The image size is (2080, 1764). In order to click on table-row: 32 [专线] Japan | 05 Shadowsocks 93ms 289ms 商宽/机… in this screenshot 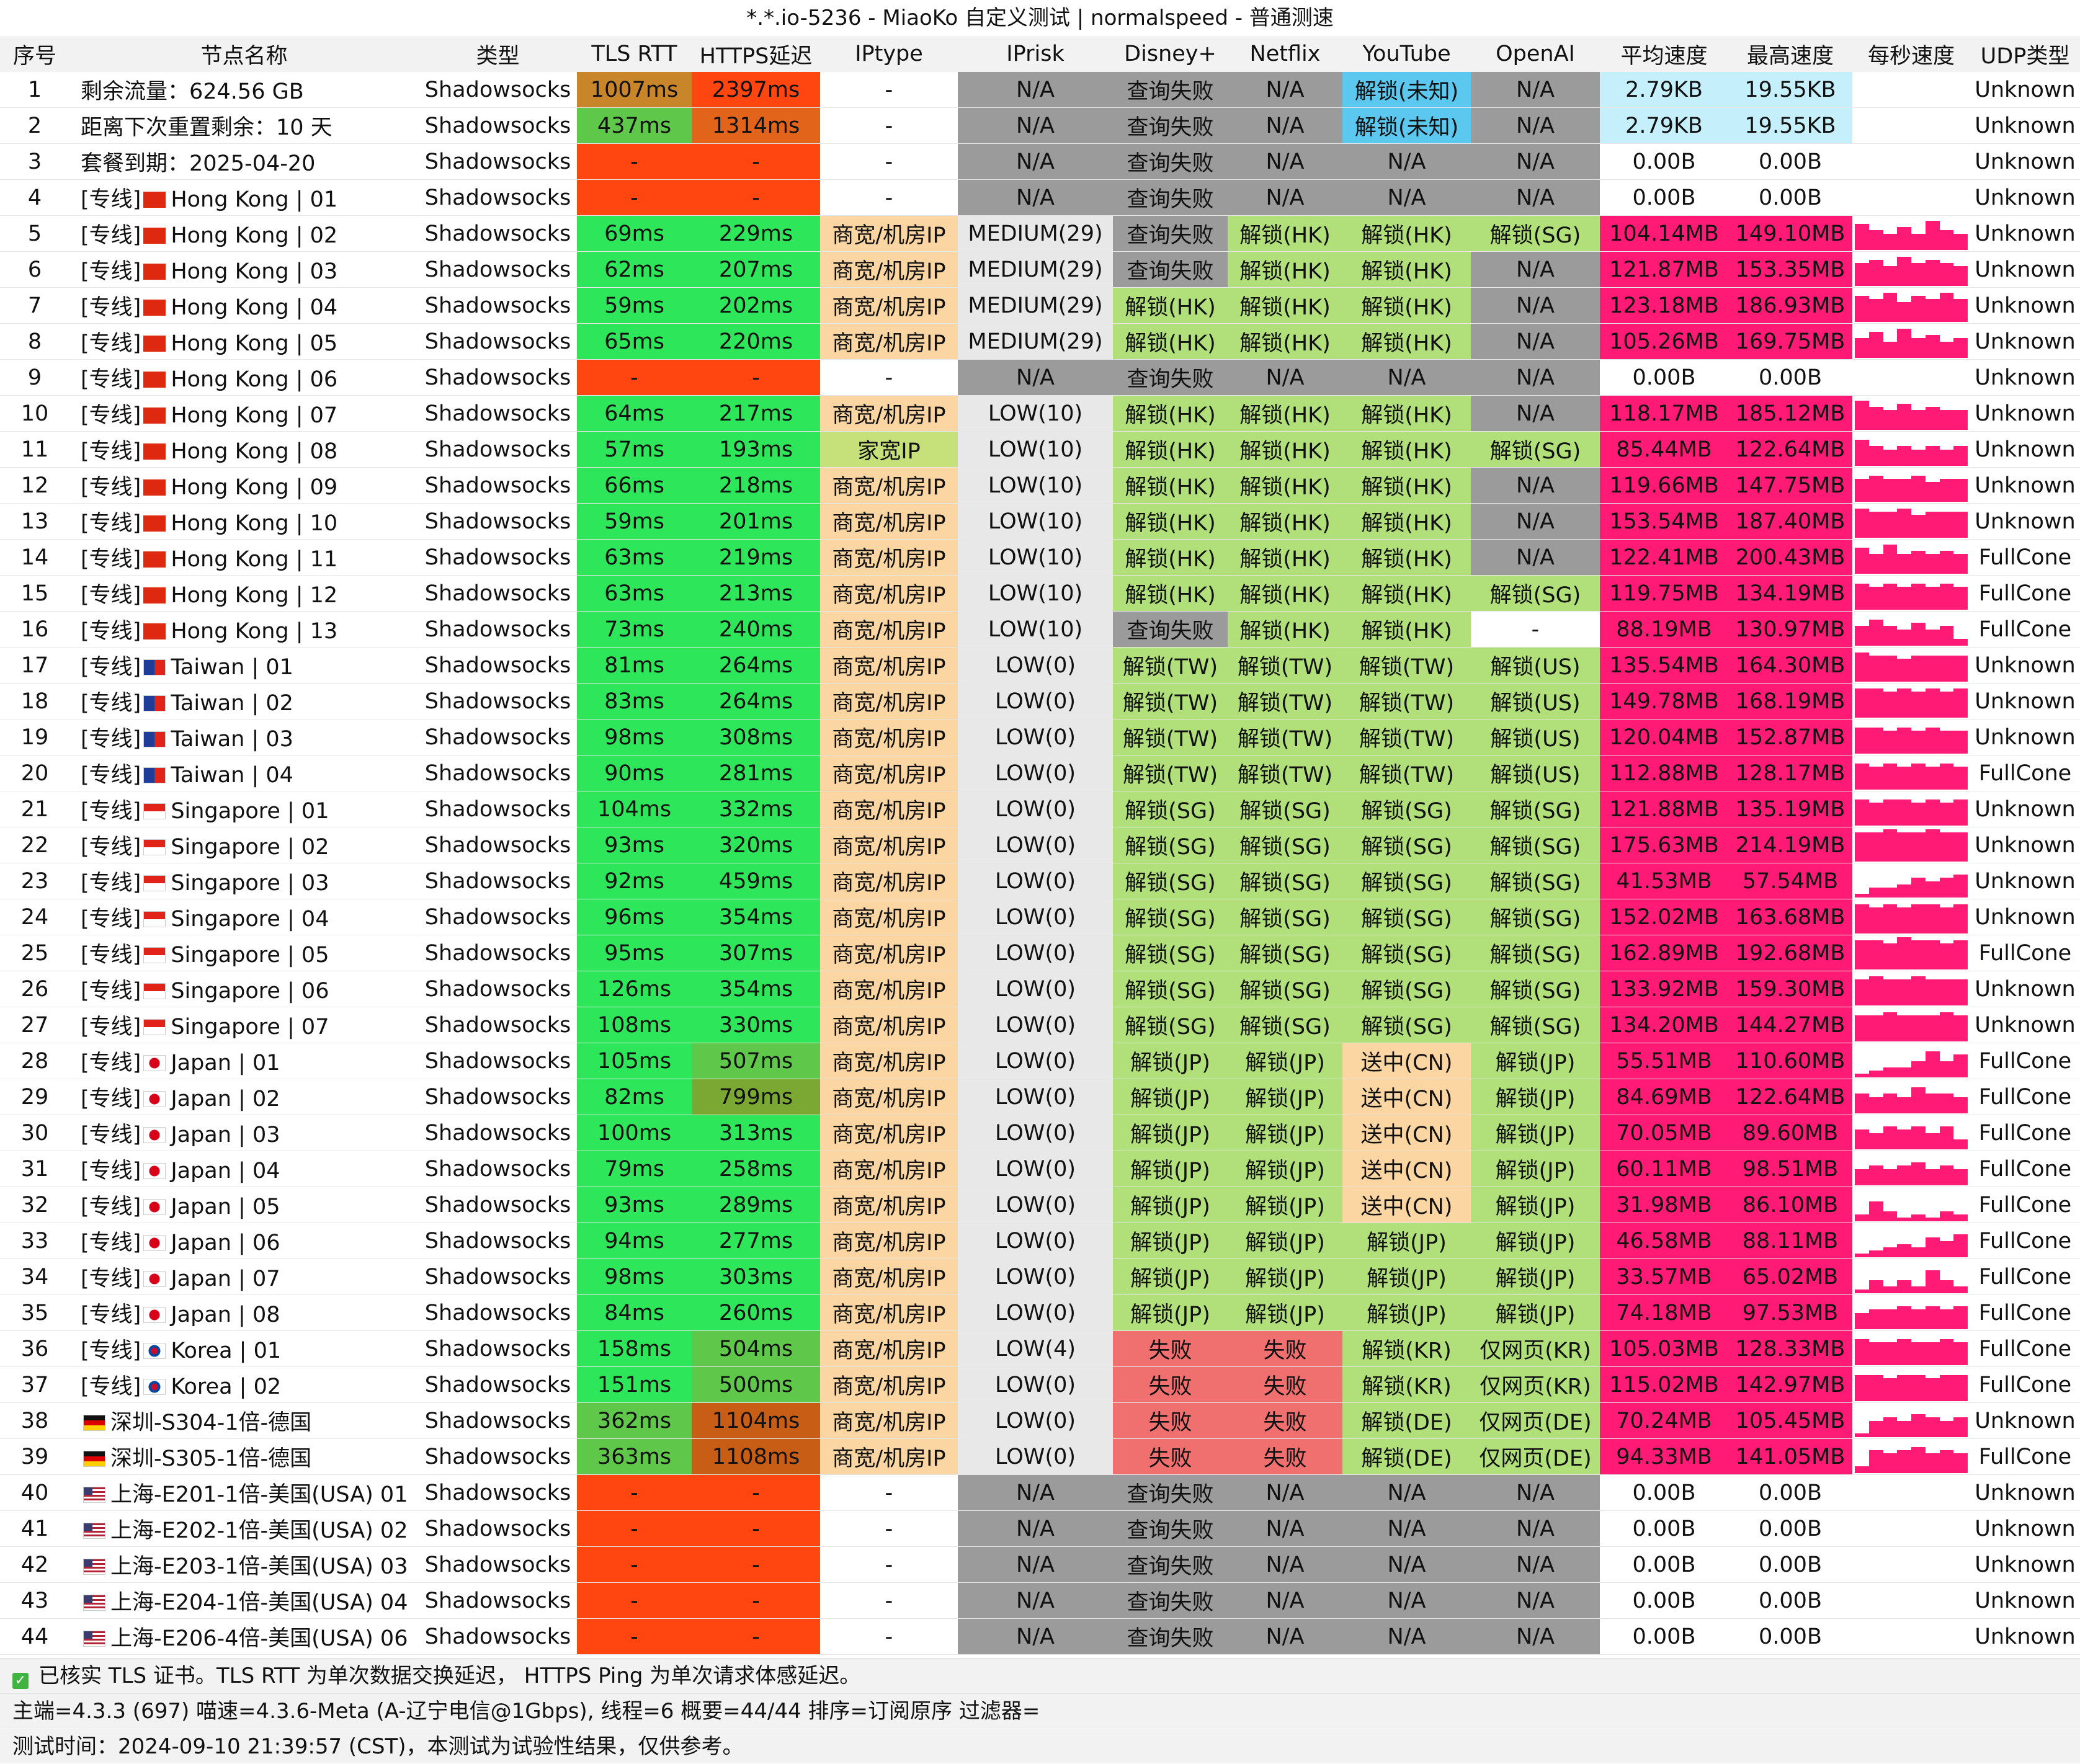, I will do `click(1040, 1205)`.